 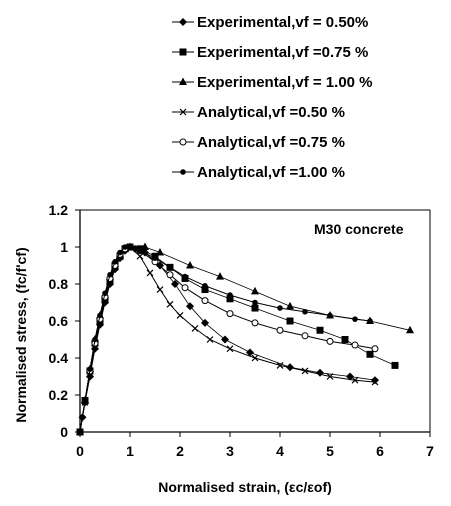 I want to click on legend-entry: Analytical,vf =1.00 %, so click(x=258, y=172).